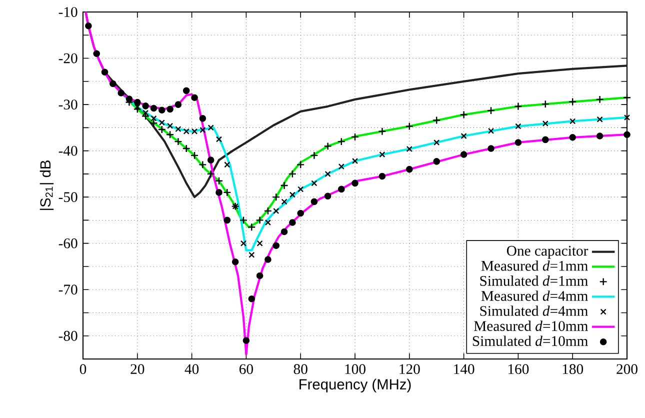 Image resolution: width=645 pixels, height=418 pixels. I want to click on y-tick-label: -20, so click(68, 58).